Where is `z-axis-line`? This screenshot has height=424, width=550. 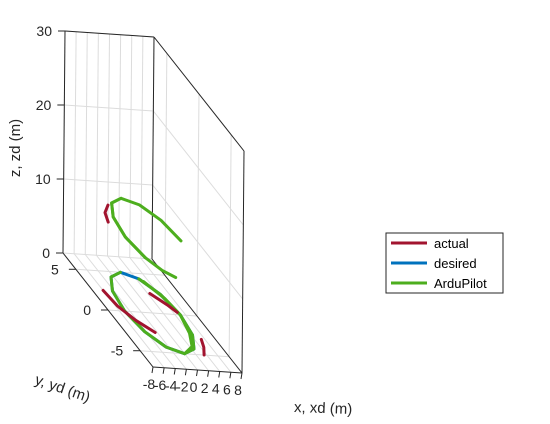 z-axis-line is located at coordinates (64, 142).